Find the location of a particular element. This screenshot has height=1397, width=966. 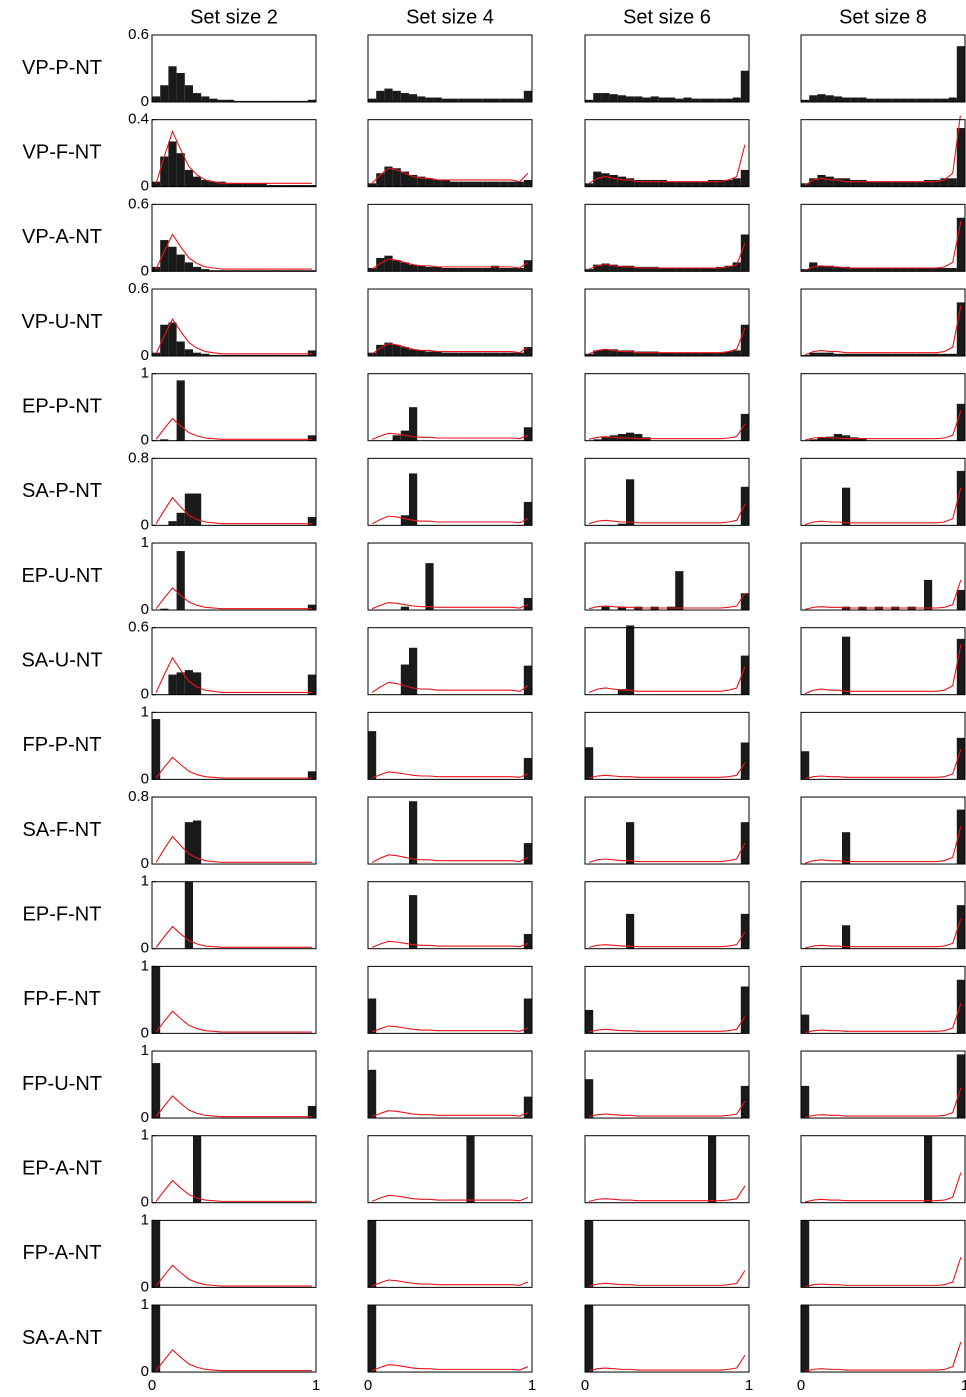

row-label: FP-A-NT is located at coordinates (62, 1253).